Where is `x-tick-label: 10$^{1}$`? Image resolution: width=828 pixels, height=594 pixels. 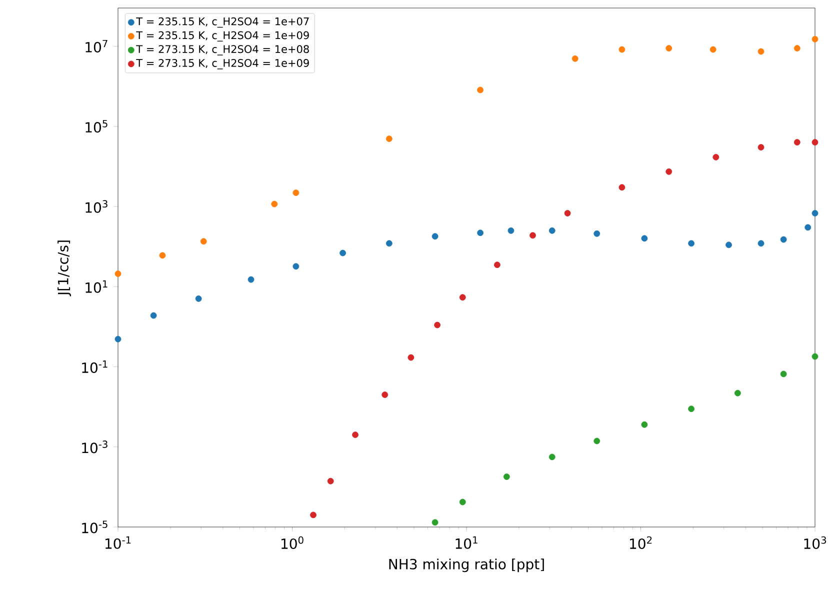 x-tick-label: 10$^{1}$ is located at coordinates (467, 542).